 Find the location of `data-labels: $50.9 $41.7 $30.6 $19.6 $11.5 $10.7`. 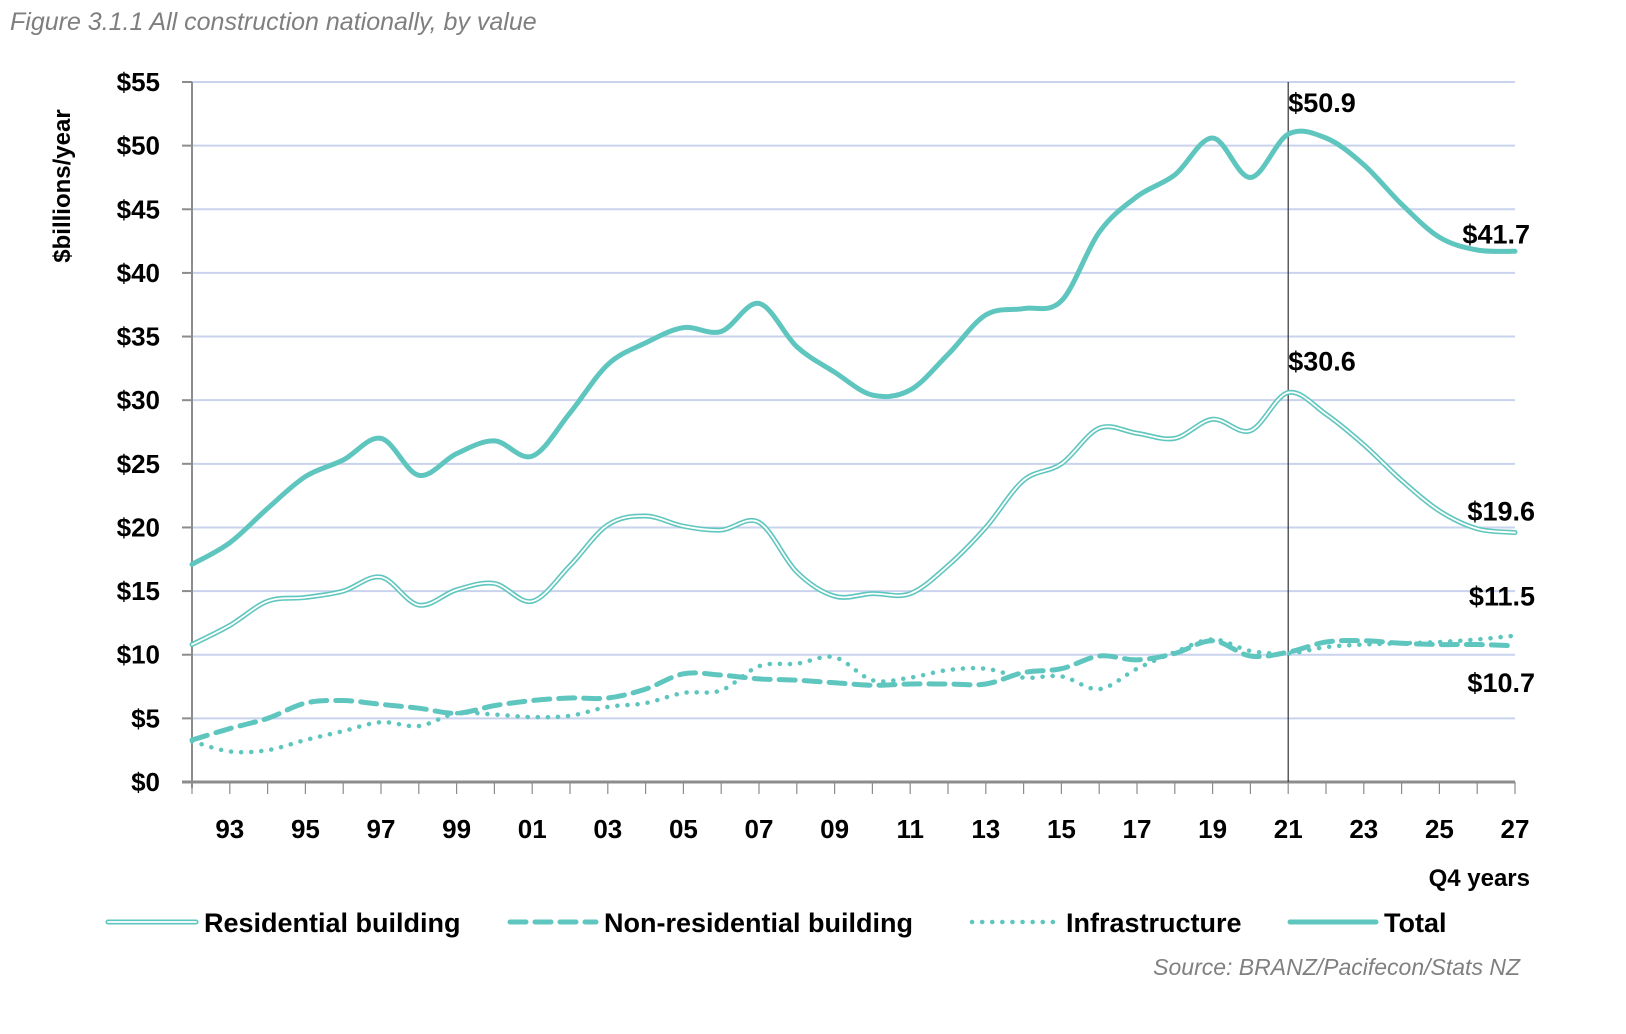

data-labels: $50.9 $41.7 $30.6 $19.6 $11.5 $10.7 is located at coordinates (1411, 393).